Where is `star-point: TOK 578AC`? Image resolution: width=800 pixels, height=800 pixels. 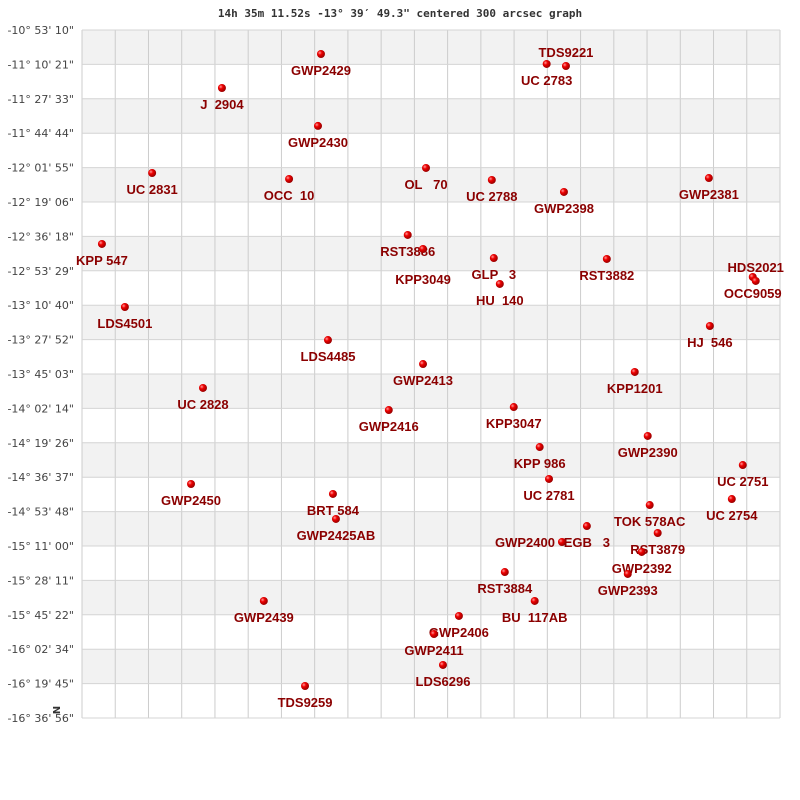
star-point: TOK 578AC is located at coordinates (650, 515).